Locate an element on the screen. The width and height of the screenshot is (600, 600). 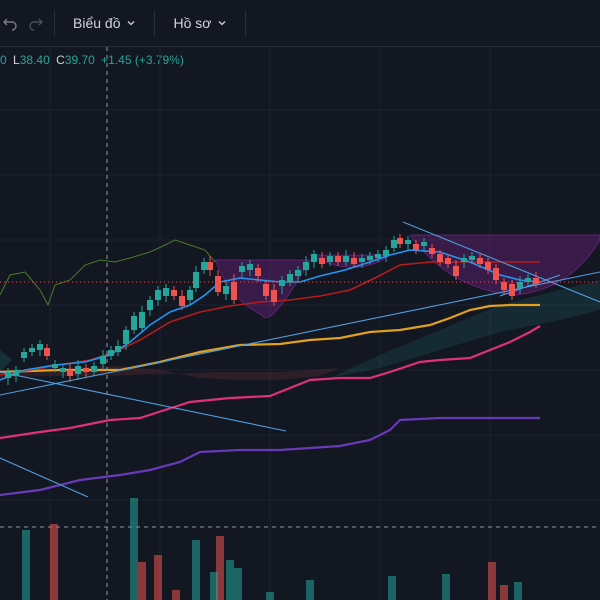
legend-cut-value: 0 is located at coordinates (3, 60).